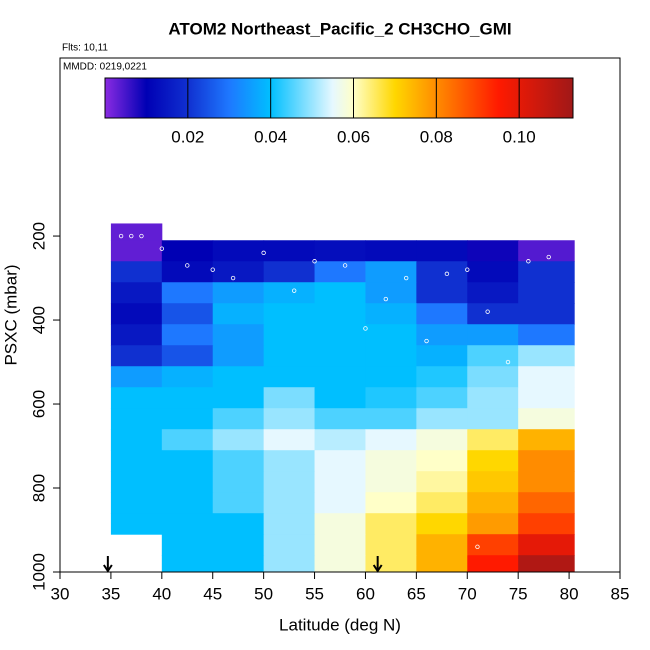 The width and height of the screenshot is (650, 650). I want to click on x-tick-label: 70, so click(467, 593).